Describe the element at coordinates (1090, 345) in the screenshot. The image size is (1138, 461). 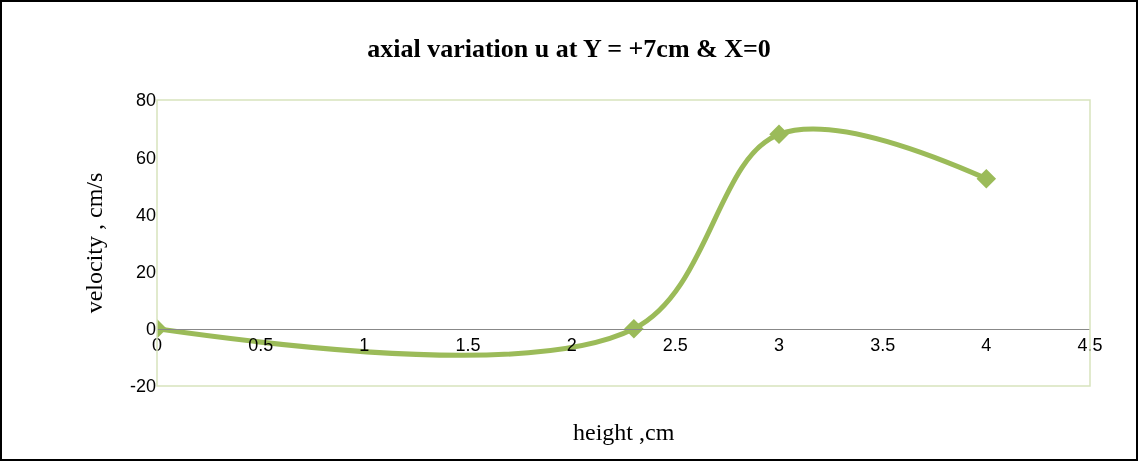
I see `x-tick-label: 4.5` at that location.